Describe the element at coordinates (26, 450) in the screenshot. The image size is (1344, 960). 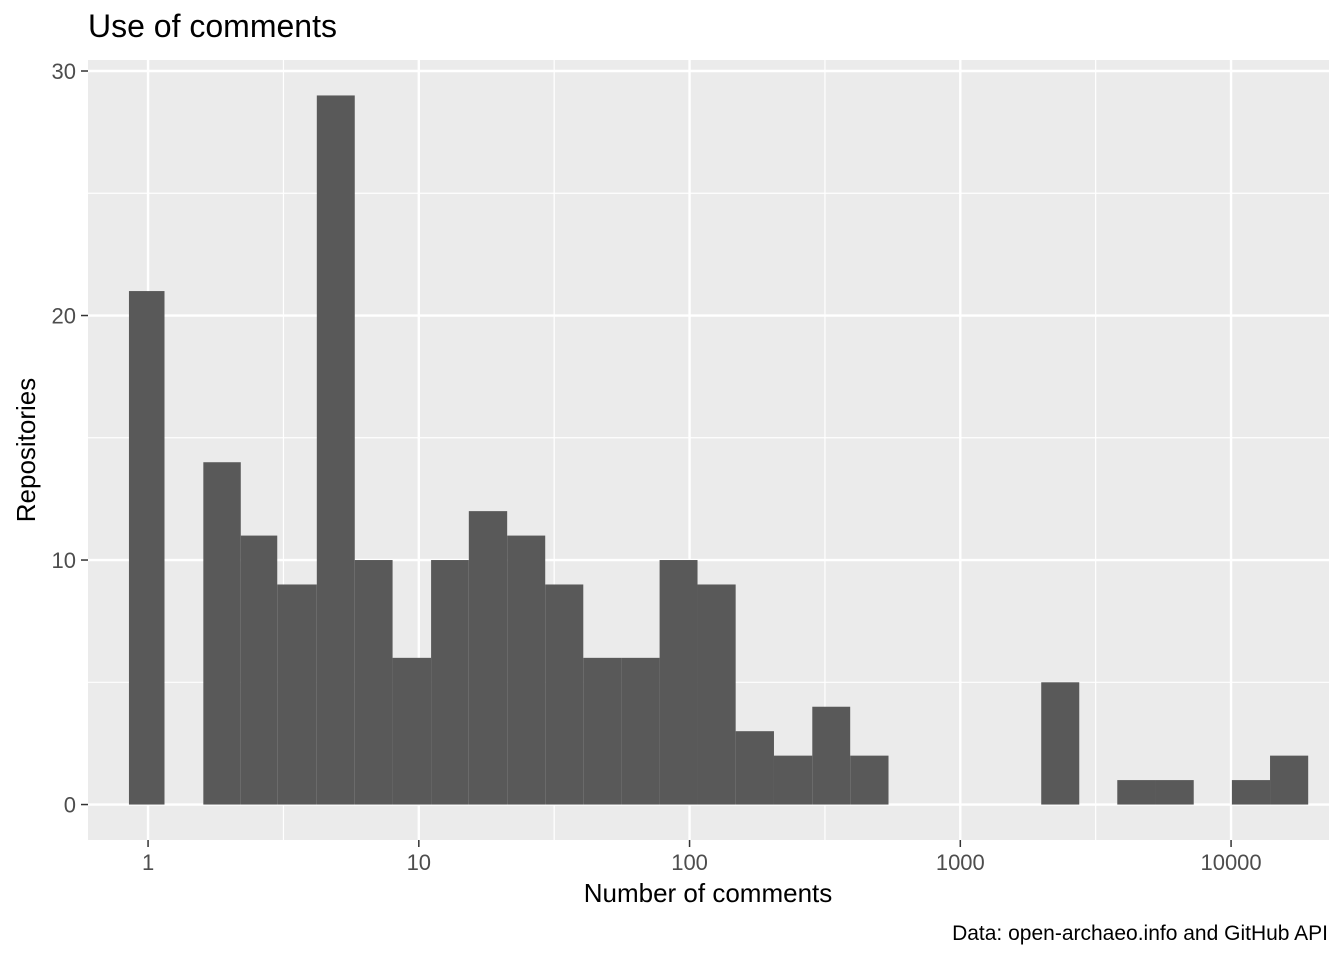
I see `y-axis-title: Repositories` at that location.